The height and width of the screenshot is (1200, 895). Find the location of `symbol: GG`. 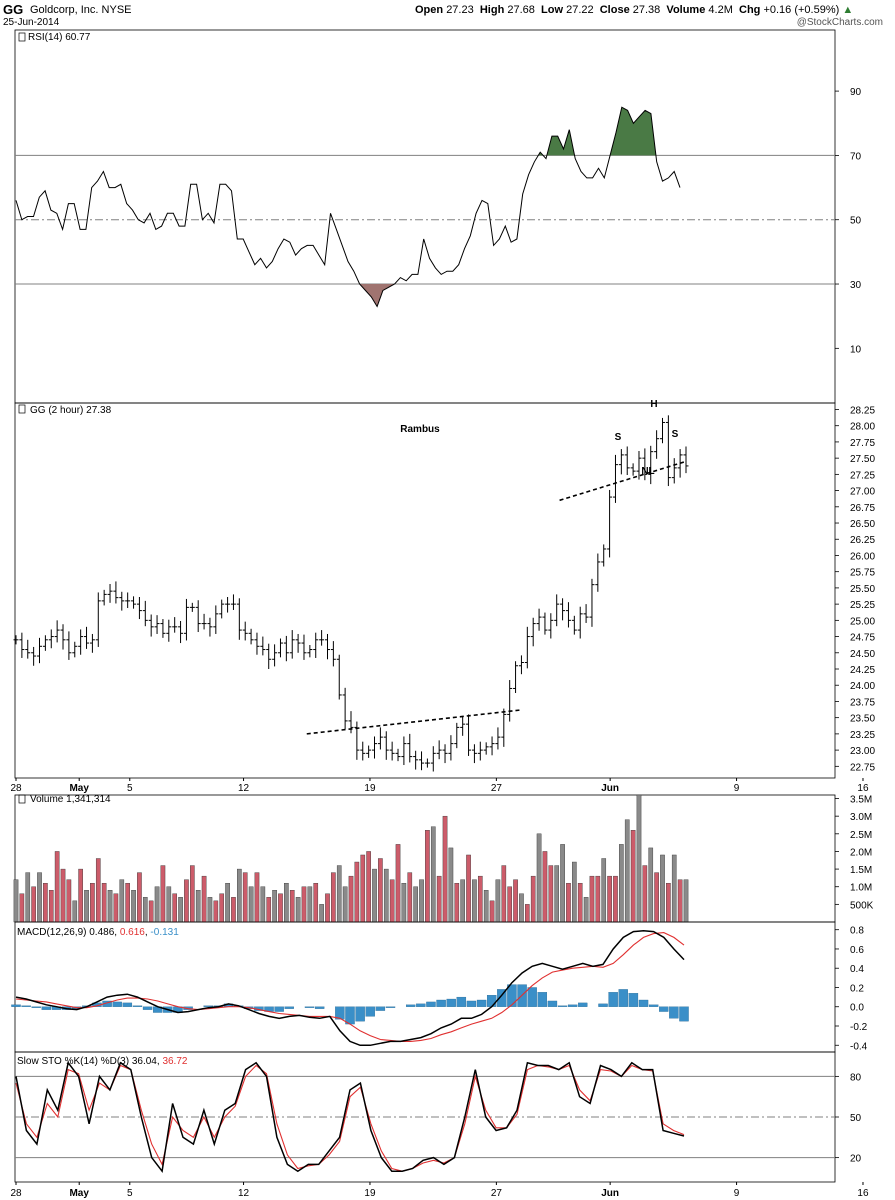

symbol: GG is located at coordinates (13, 9).